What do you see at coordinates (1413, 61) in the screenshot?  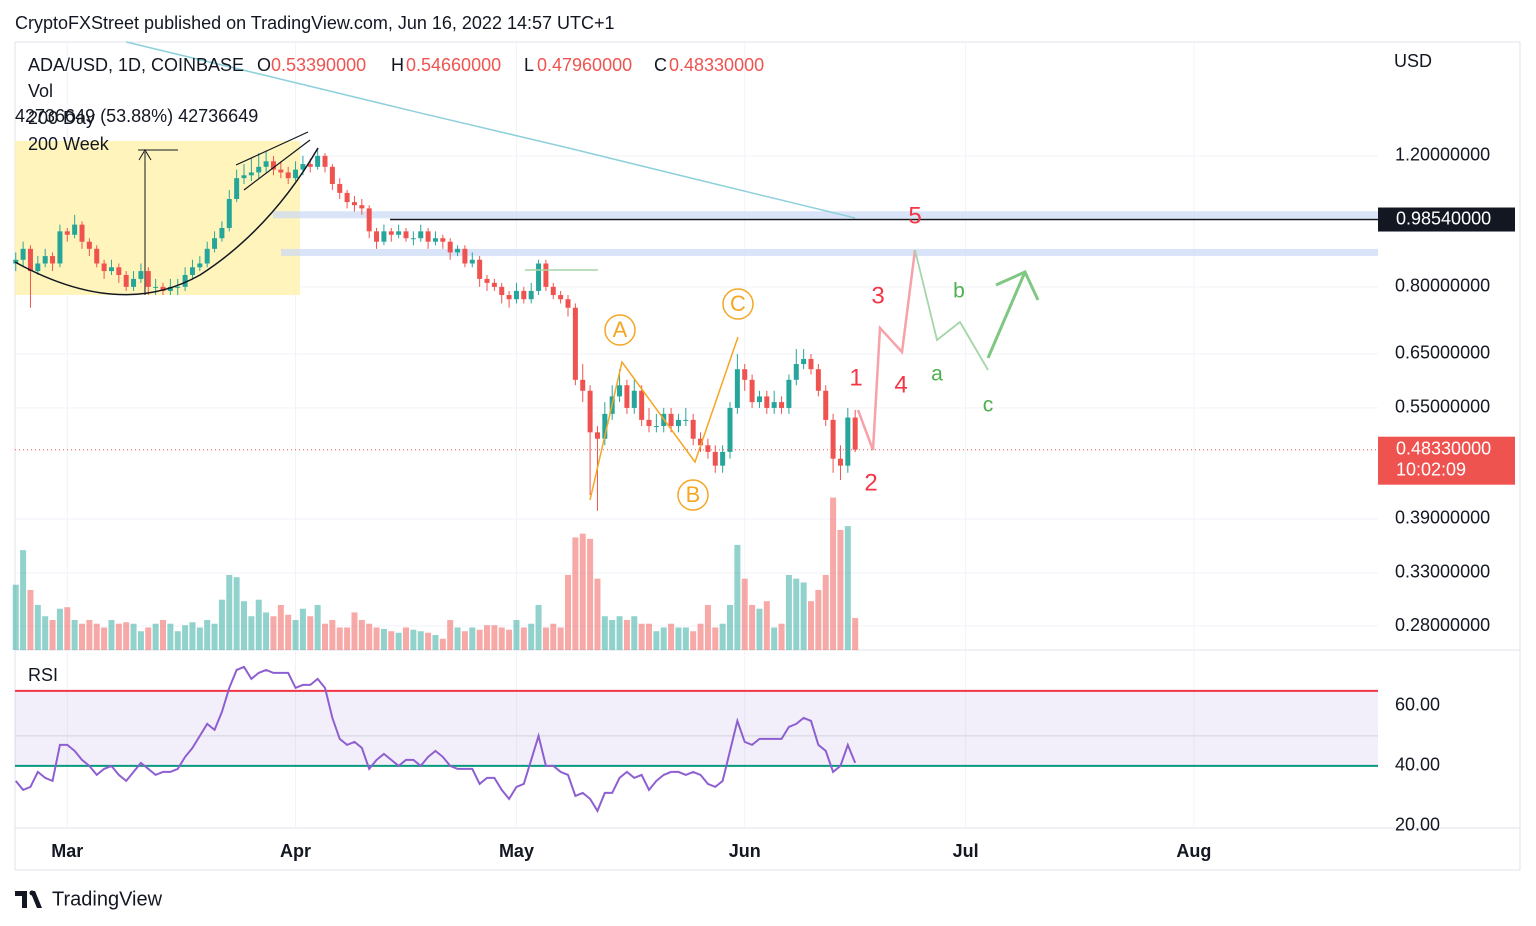 I see `currency: USD` at bounding box center [1413, 61].